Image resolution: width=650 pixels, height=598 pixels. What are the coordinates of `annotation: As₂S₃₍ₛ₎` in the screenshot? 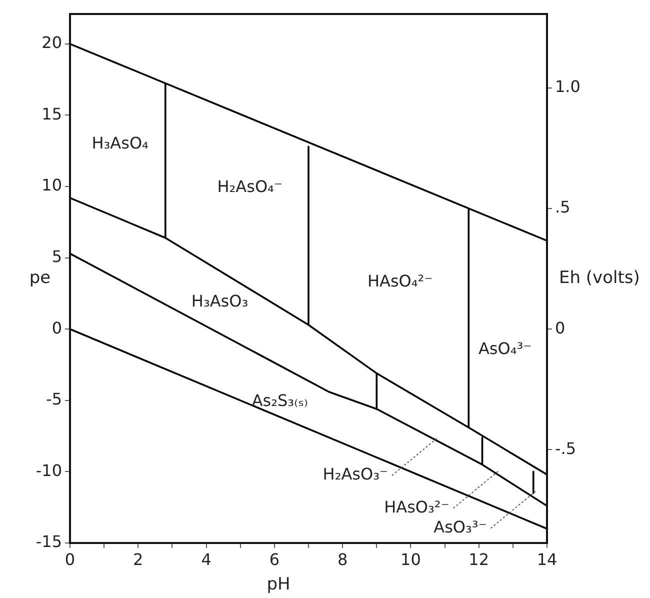 It's located at (280, 400).